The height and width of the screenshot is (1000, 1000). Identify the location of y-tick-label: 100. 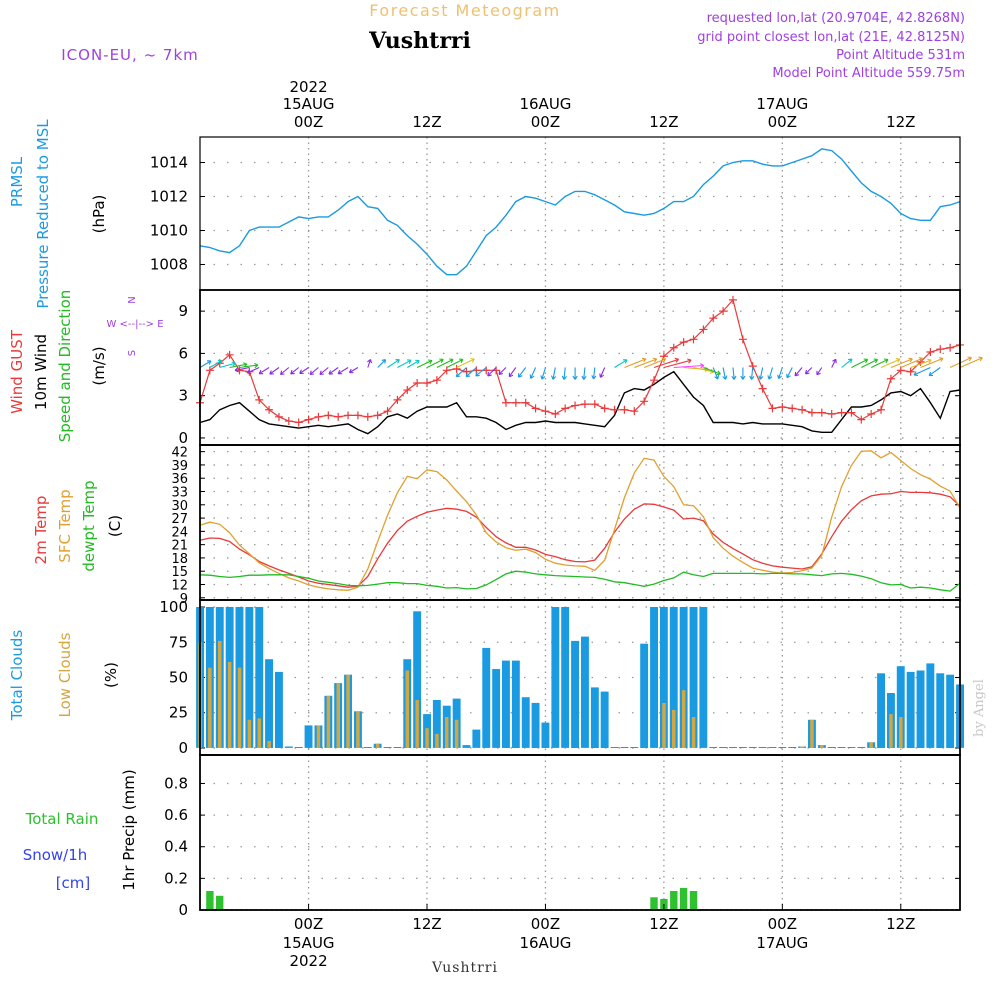
(173, 607).